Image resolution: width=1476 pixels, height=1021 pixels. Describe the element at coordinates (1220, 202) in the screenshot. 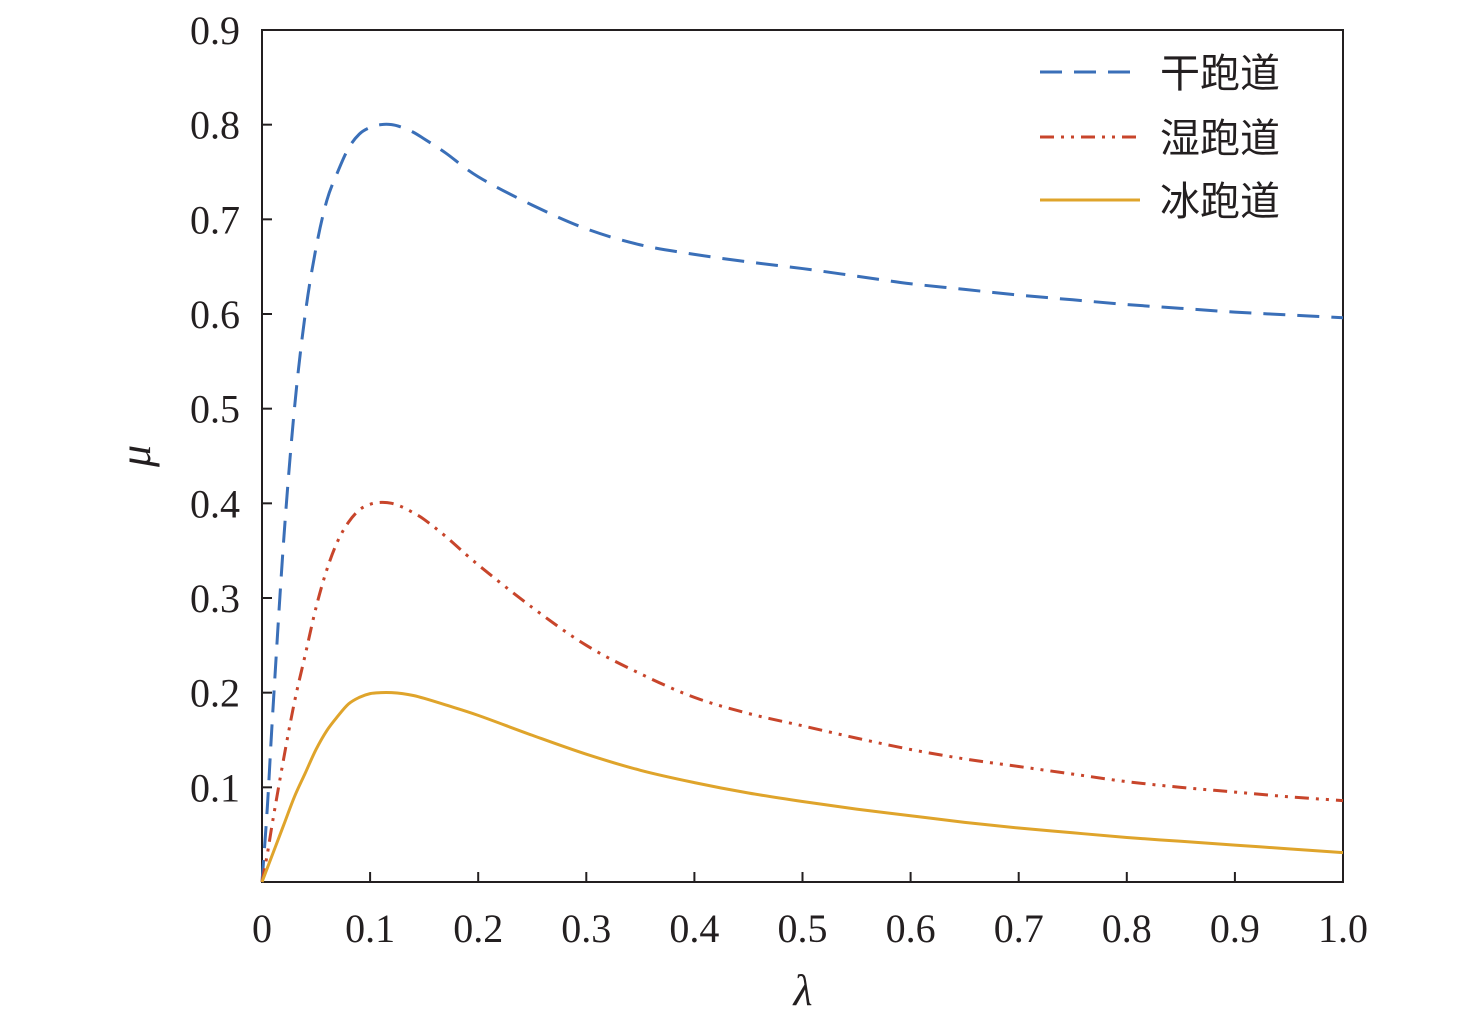

I see `legend-label-2: 冰跑道` at that location.